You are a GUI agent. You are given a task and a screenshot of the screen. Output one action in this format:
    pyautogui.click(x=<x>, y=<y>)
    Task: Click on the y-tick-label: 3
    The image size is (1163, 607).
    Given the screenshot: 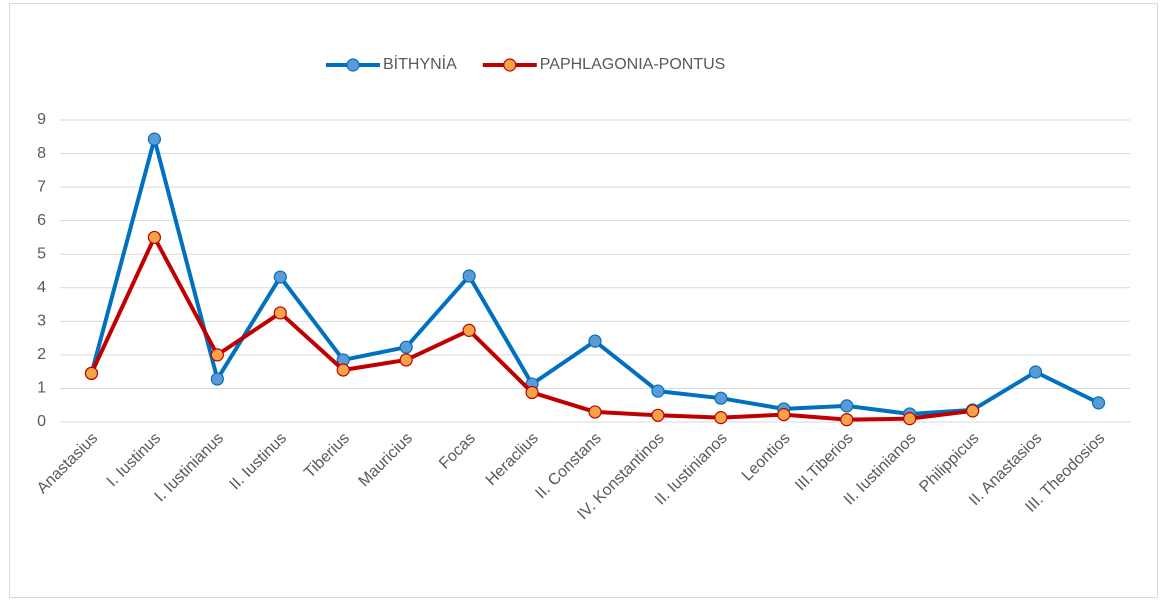 What is the action you would take?
    pyautogui.click(x=41, y=321)
    